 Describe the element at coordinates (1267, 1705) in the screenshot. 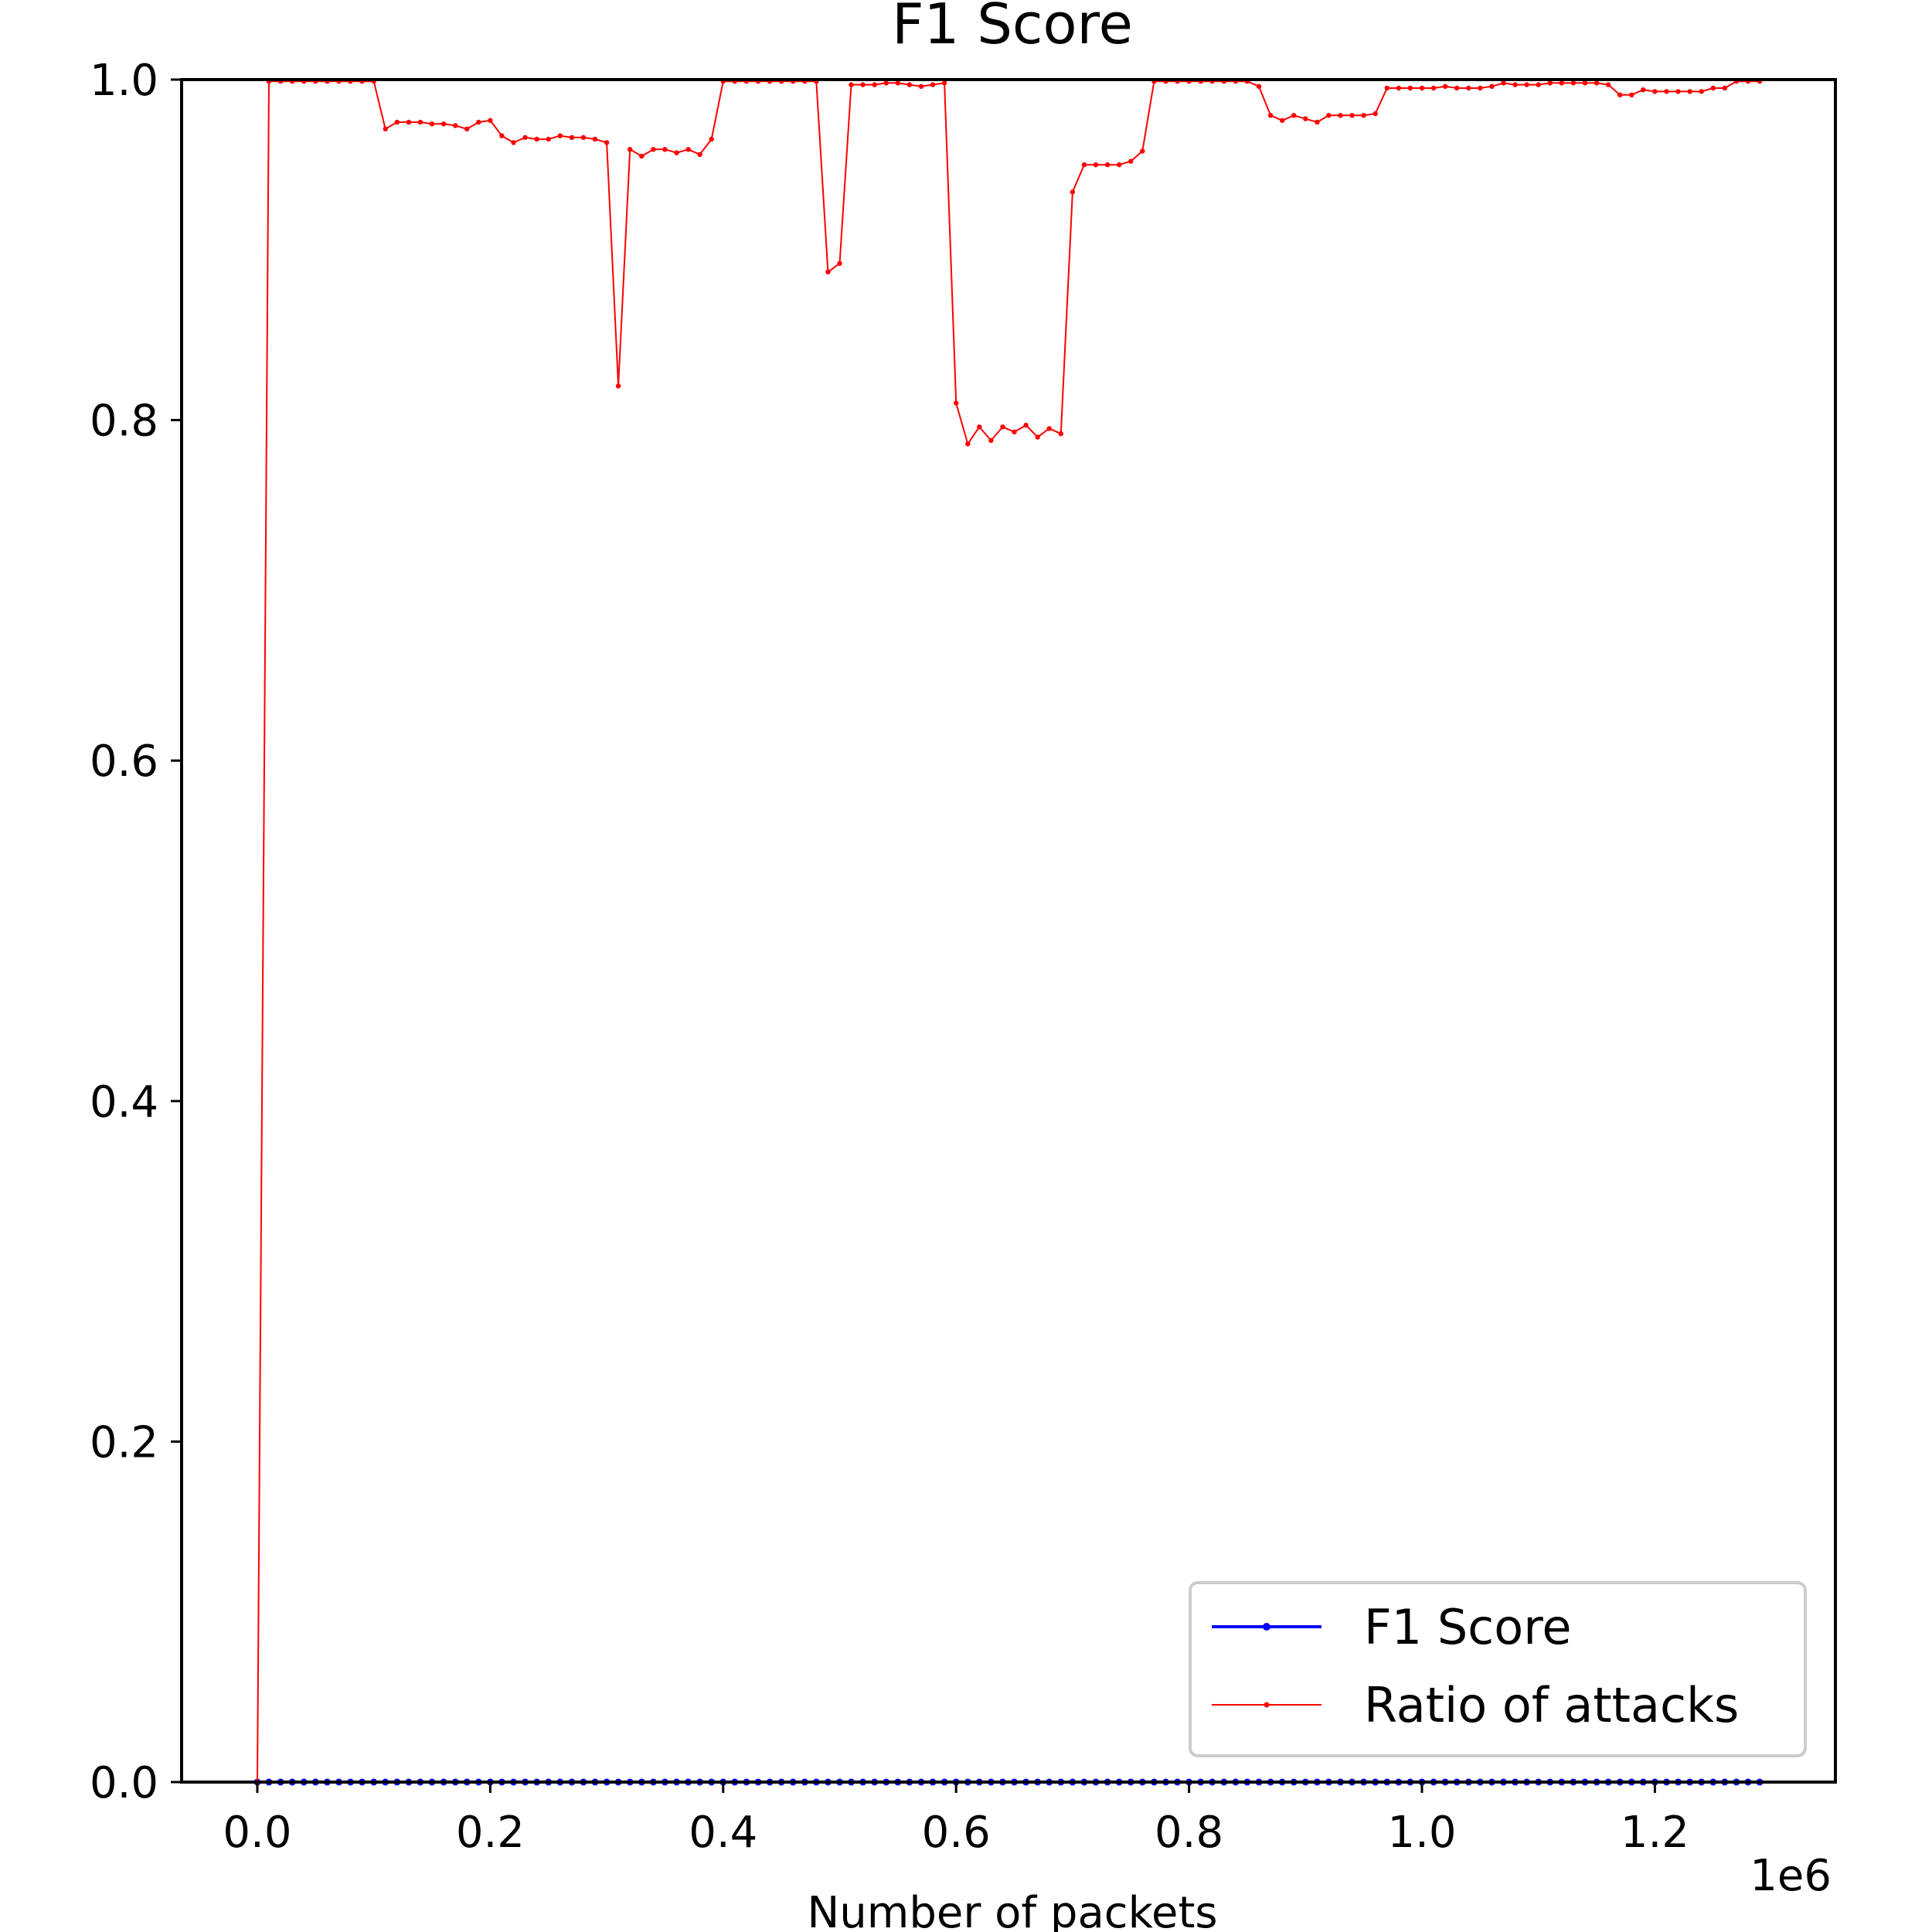

I see `legend-marker-ratio-of-attacks` at that location.